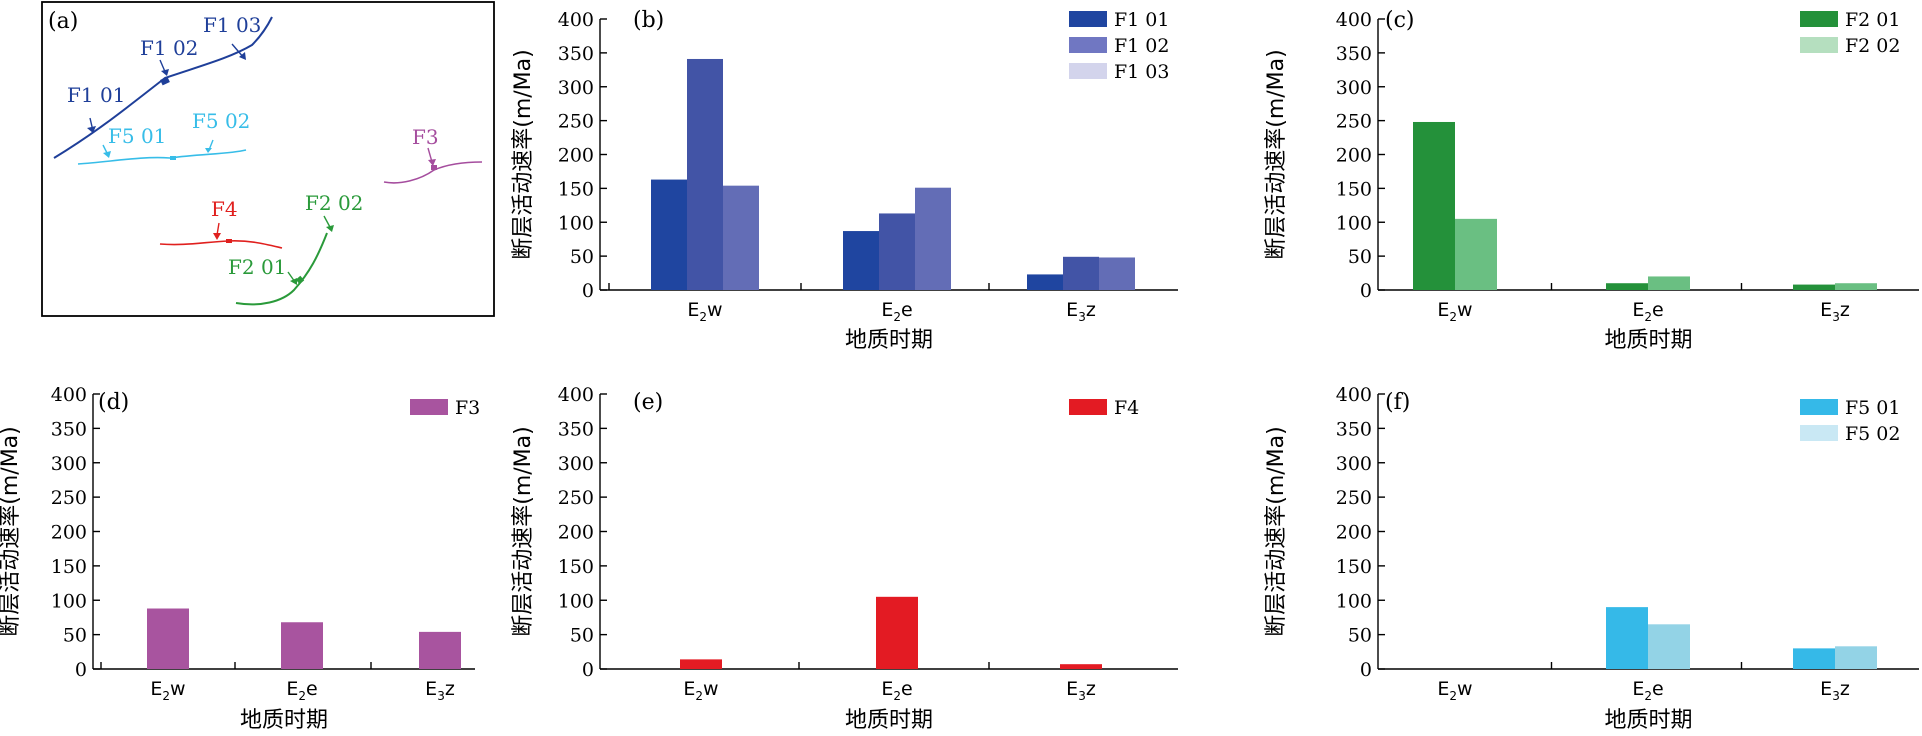  I want to click on f1-03-arrowhead, so click(242, 56).